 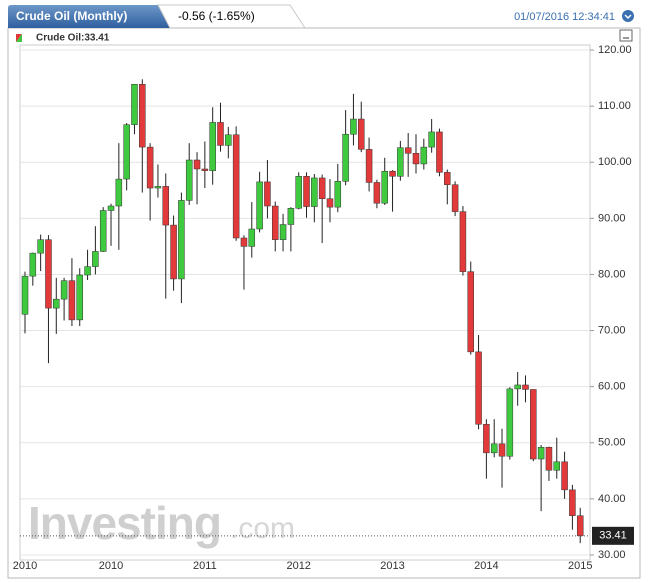 I want to click on tab-outline, so click(x=231, y=16).